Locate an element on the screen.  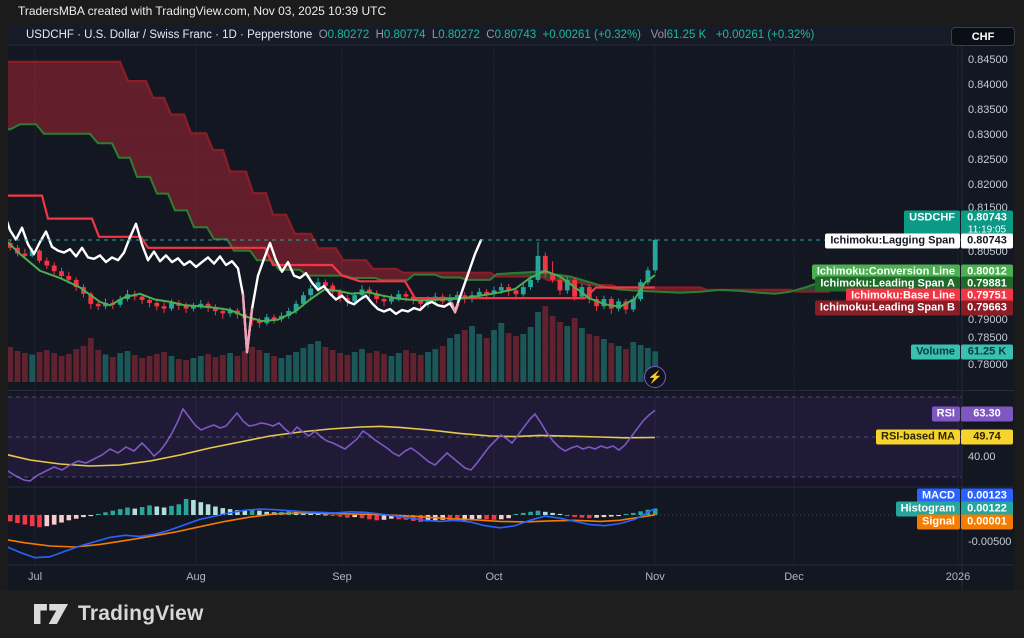
badge-value: 0.00001 is located at coordinates (987, 522).